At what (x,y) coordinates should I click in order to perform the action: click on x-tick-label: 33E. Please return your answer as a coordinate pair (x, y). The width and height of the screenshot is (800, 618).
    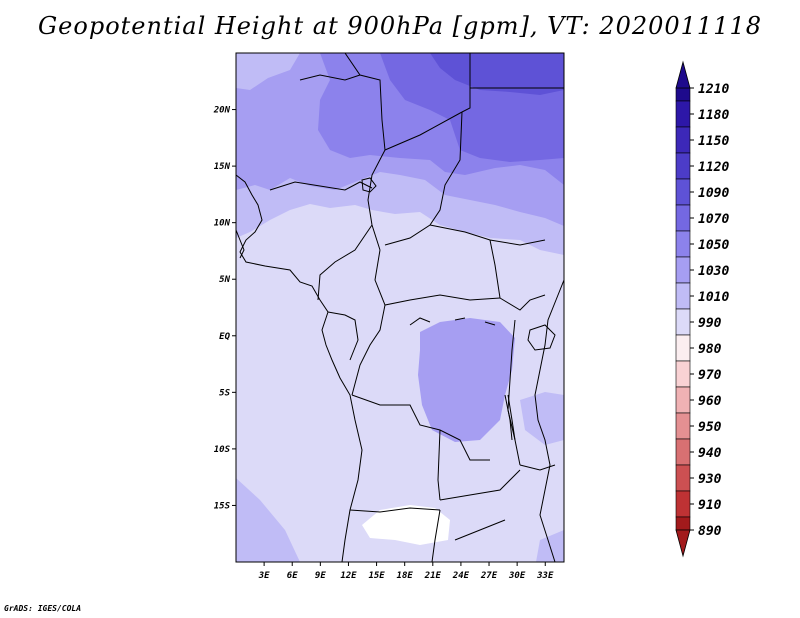
    Looking at the image, I should click on (545, 576).